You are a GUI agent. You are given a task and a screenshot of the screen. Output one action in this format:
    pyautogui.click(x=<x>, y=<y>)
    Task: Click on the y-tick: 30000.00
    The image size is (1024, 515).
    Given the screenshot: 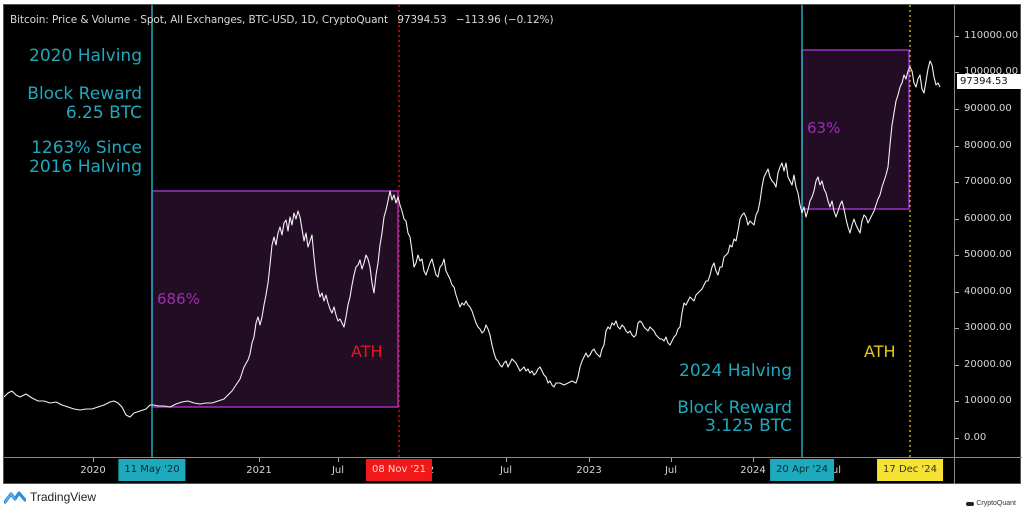 What is the action you would take?
    pyautogui.click(x=989, y=328)
    